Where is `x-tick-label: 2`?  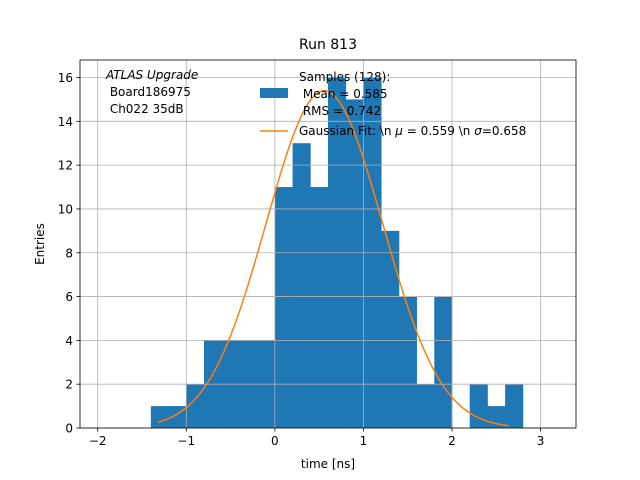
x-tick-label: 2 is located at coordinates (452, 441).